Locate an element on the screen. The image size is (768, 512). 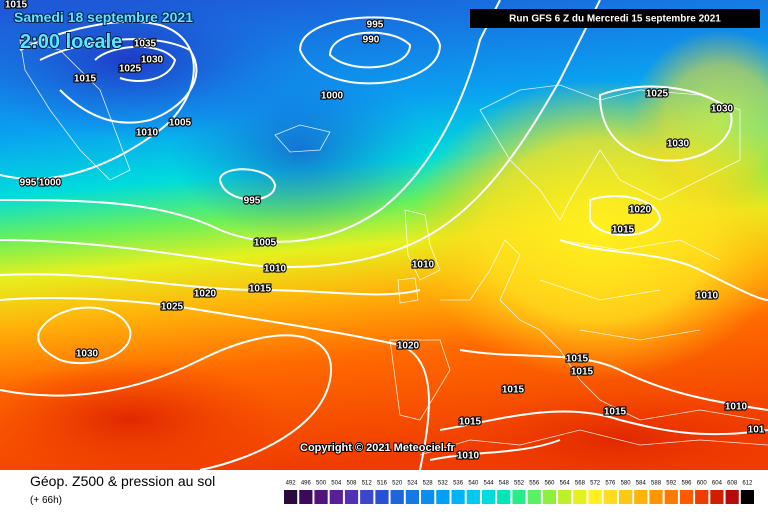
scale-label: 500 is located at coordinates (321, 484).